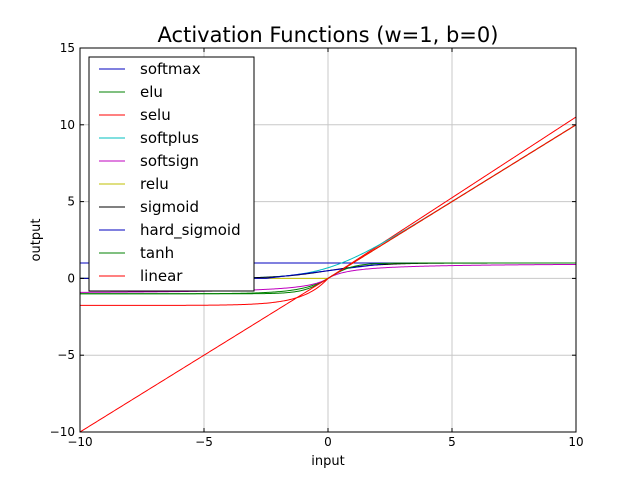 This screenshot has height=480, width=640. I want to click on x-tick-label: 10, so click(575, 442).